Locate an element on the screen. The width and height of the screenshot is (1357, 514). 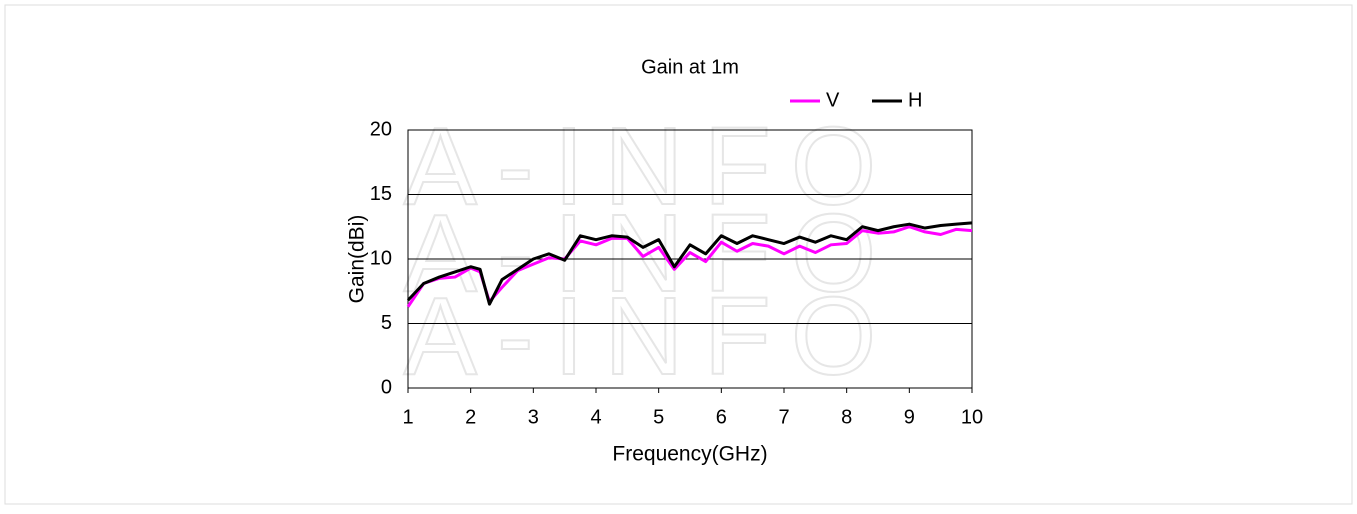
x-tick-label: 4 is located at coordinates (595, 417).